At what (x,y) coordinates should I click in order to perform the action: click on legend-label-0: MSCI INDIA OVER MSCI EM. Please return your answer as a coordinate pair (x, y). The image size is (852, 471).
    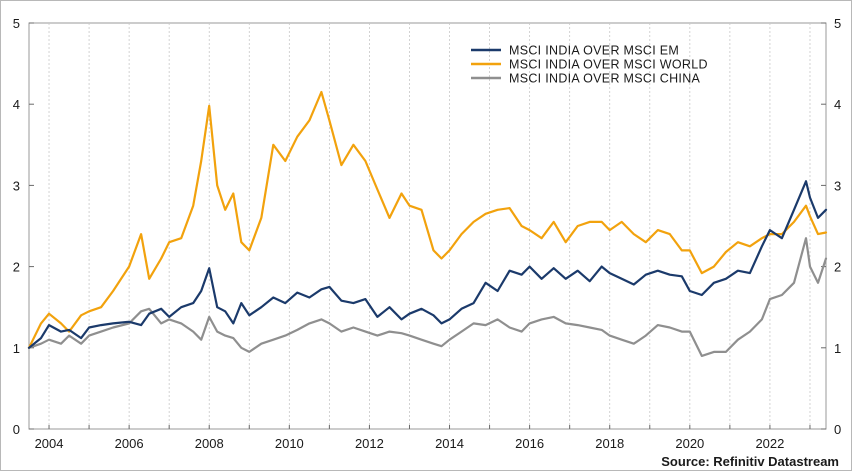
    Looking at the image, I should click on (594, 51).